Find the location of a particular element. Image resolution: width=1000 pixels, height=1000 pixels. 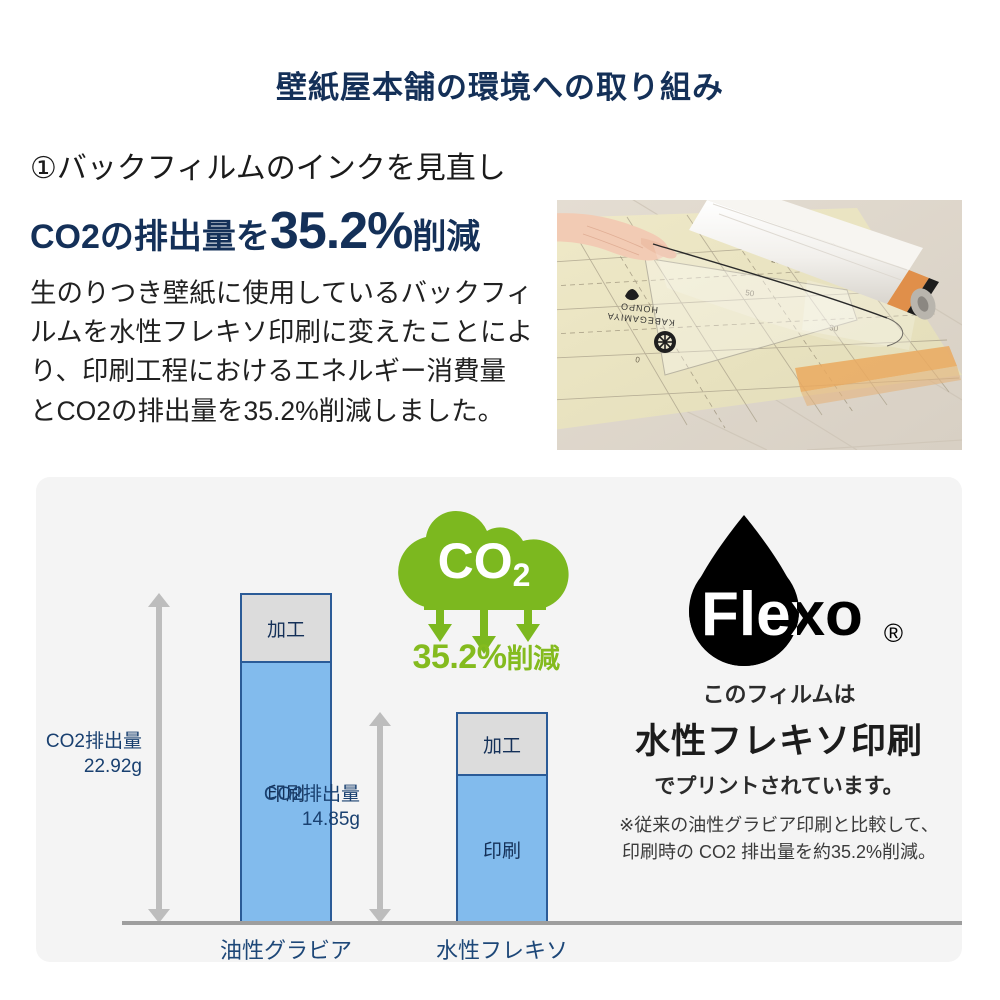

bar-segment-kako-gravure: 加工 is located at coordinates (286, 629).